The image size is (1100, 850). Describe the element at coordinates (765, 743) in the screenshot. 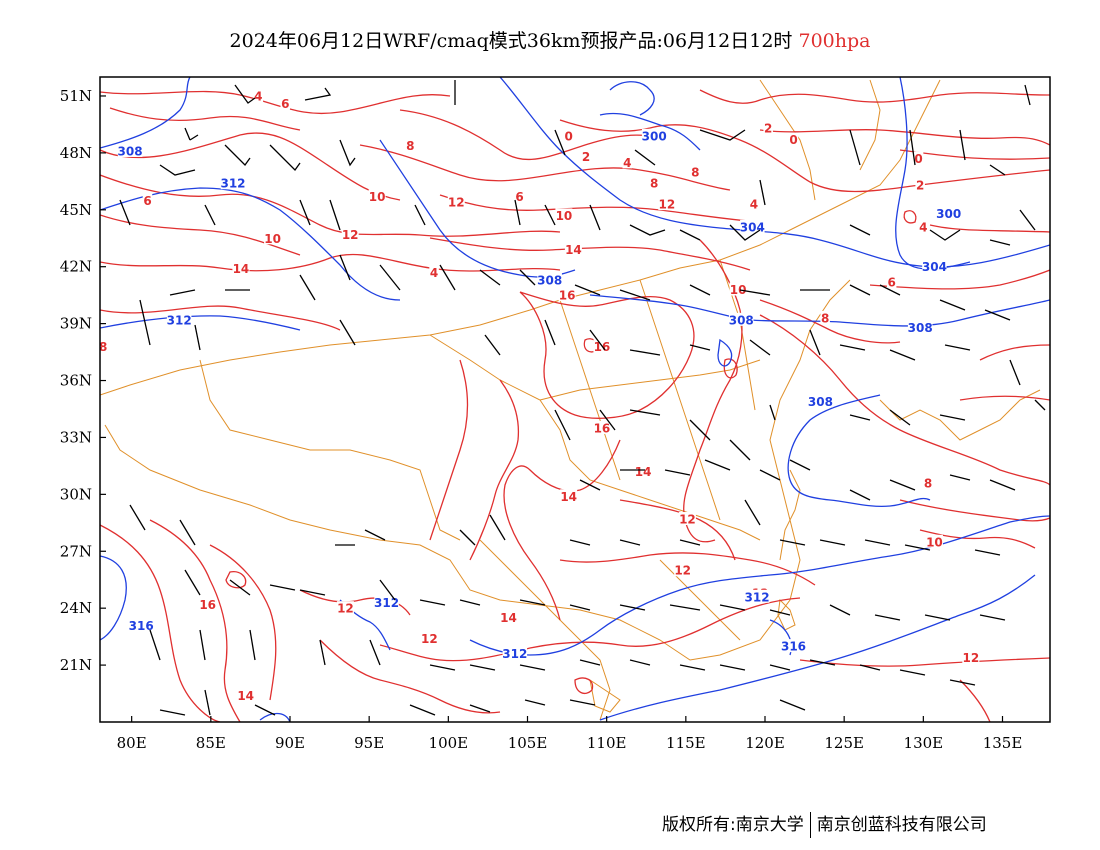

I see `lon-tick-label: 120E` at that location.